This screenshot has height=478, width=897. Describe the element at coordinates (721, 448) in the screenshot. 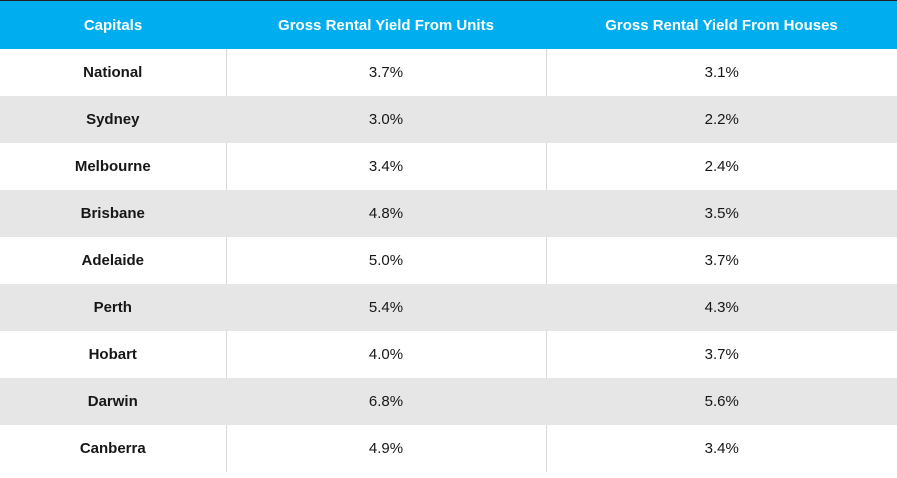

I see `houses-yield-cell: 3.4%` at that location.